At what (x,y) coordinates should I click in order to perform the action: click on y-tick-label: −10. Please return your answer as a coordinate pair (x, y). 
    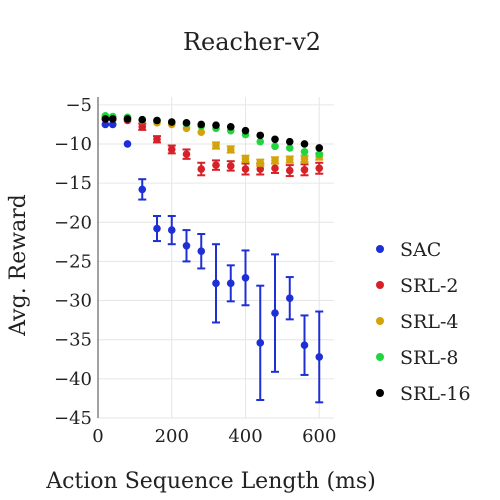
    Looking at the image, I should click on (73, 144).